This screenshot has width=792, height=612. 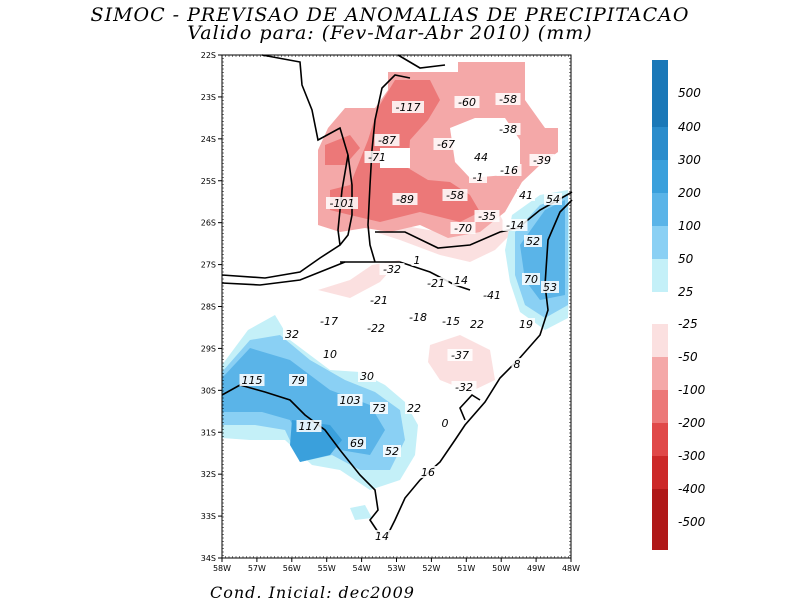 I want to click on lat-tick-label: 30S, so click(x=208, y=390).